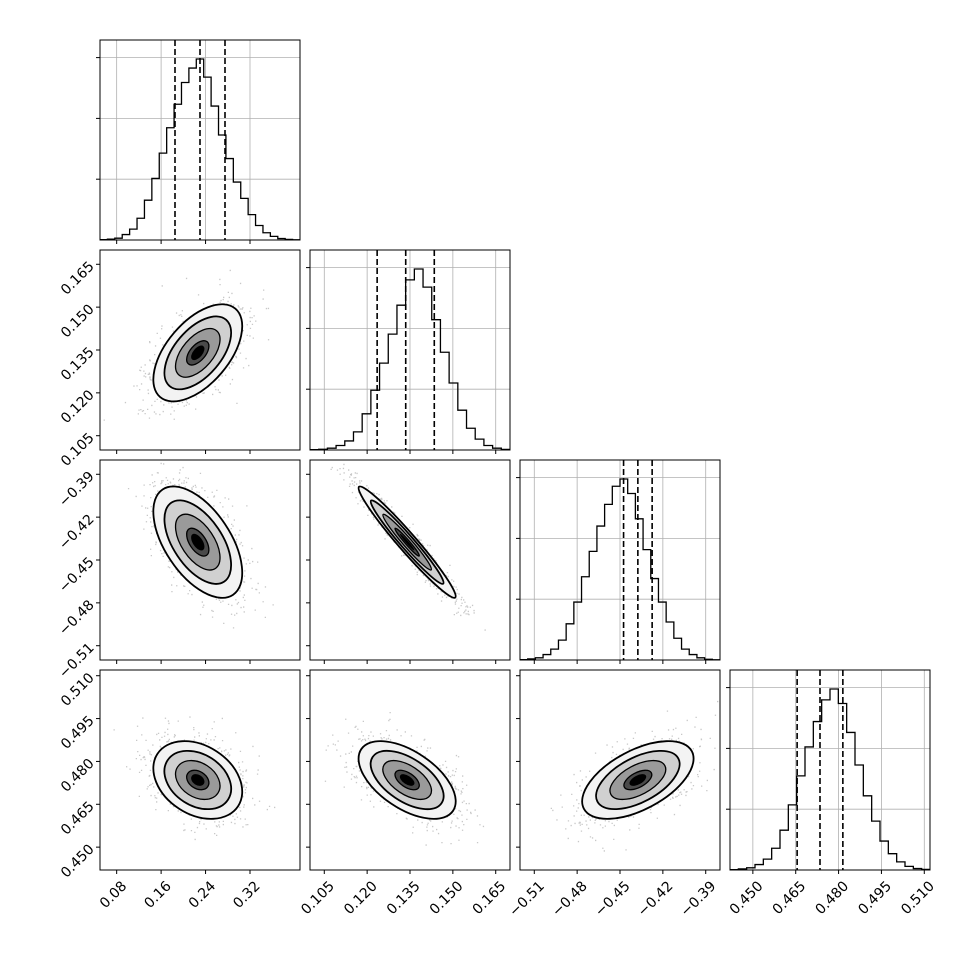 The image size is (970, 970). What do you see at coordinates (78, 861) in the screenshot?
I see `y-tick-label-3-0: 0.450` at bounding box center [78, 861].